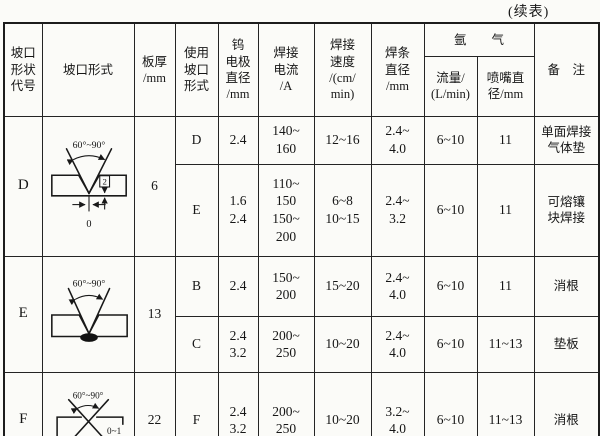 This screenshot has height=436, width=600. Describe the element at coordinates (342, 69) in the screenshot. I see `header-welding-speed: 焊接 速度 /(cm/ min)` at that location.